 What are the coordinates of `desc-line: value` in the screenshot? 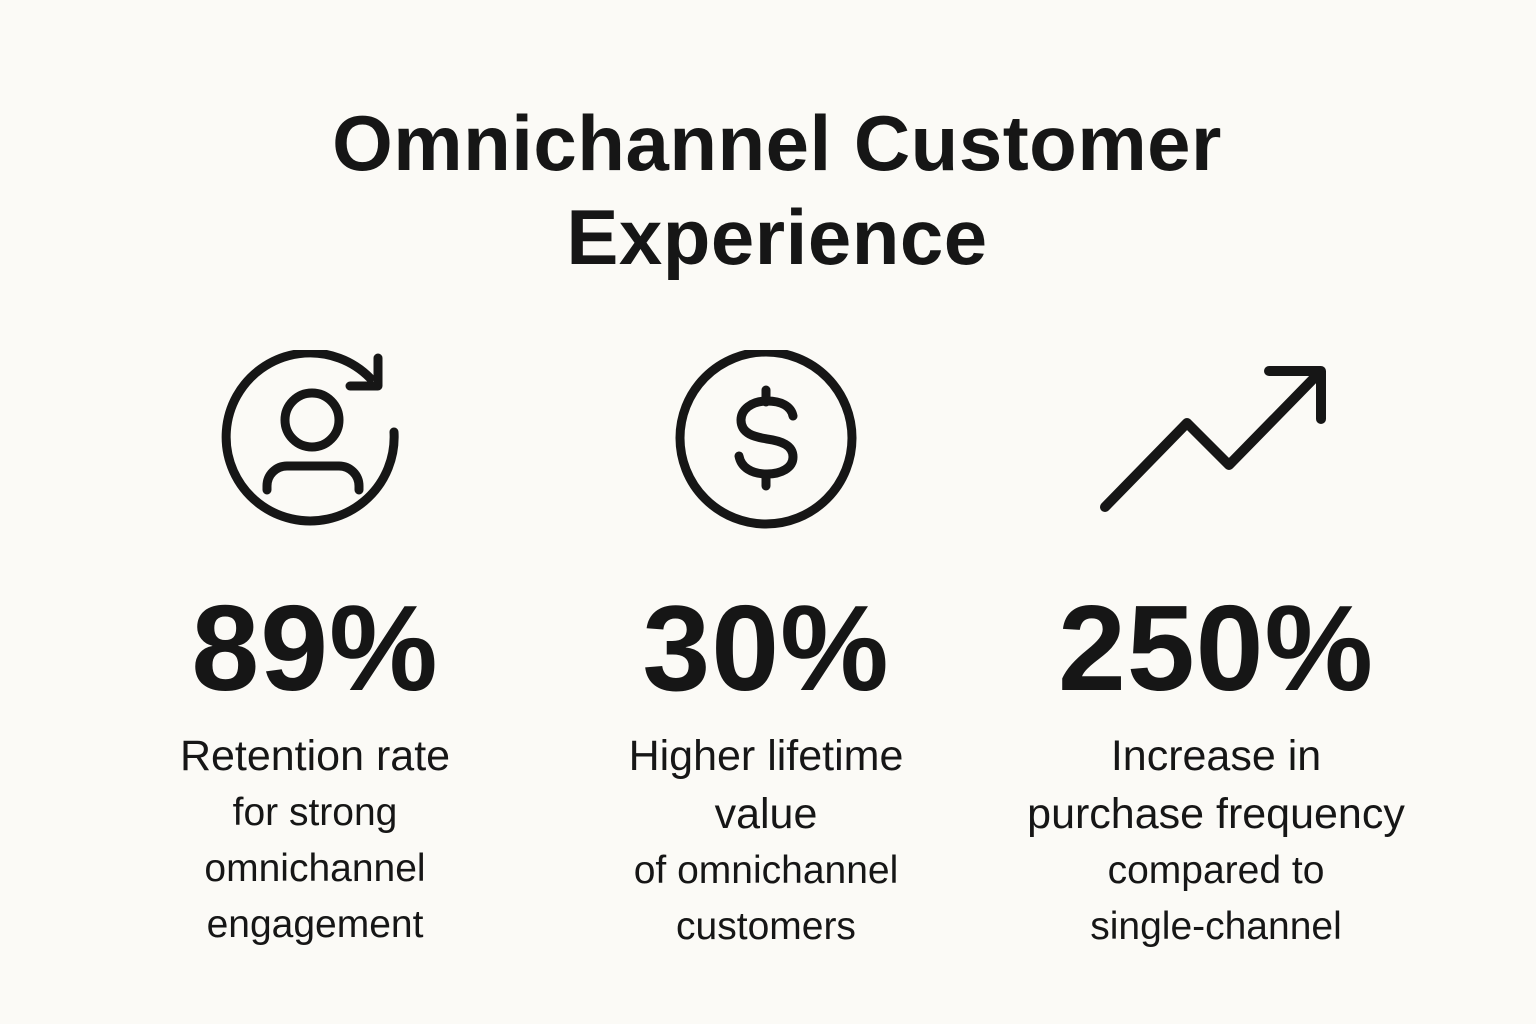 It's located at (766, 814).